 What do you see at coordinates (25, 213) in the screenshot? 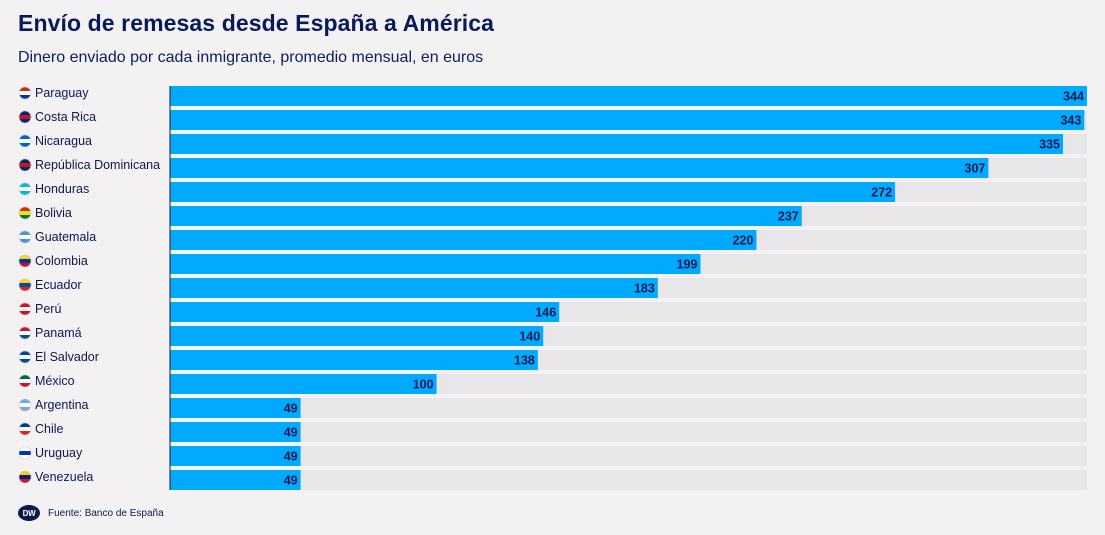
I see `flag-bolivia-icon` at bounding box center [25, 213].